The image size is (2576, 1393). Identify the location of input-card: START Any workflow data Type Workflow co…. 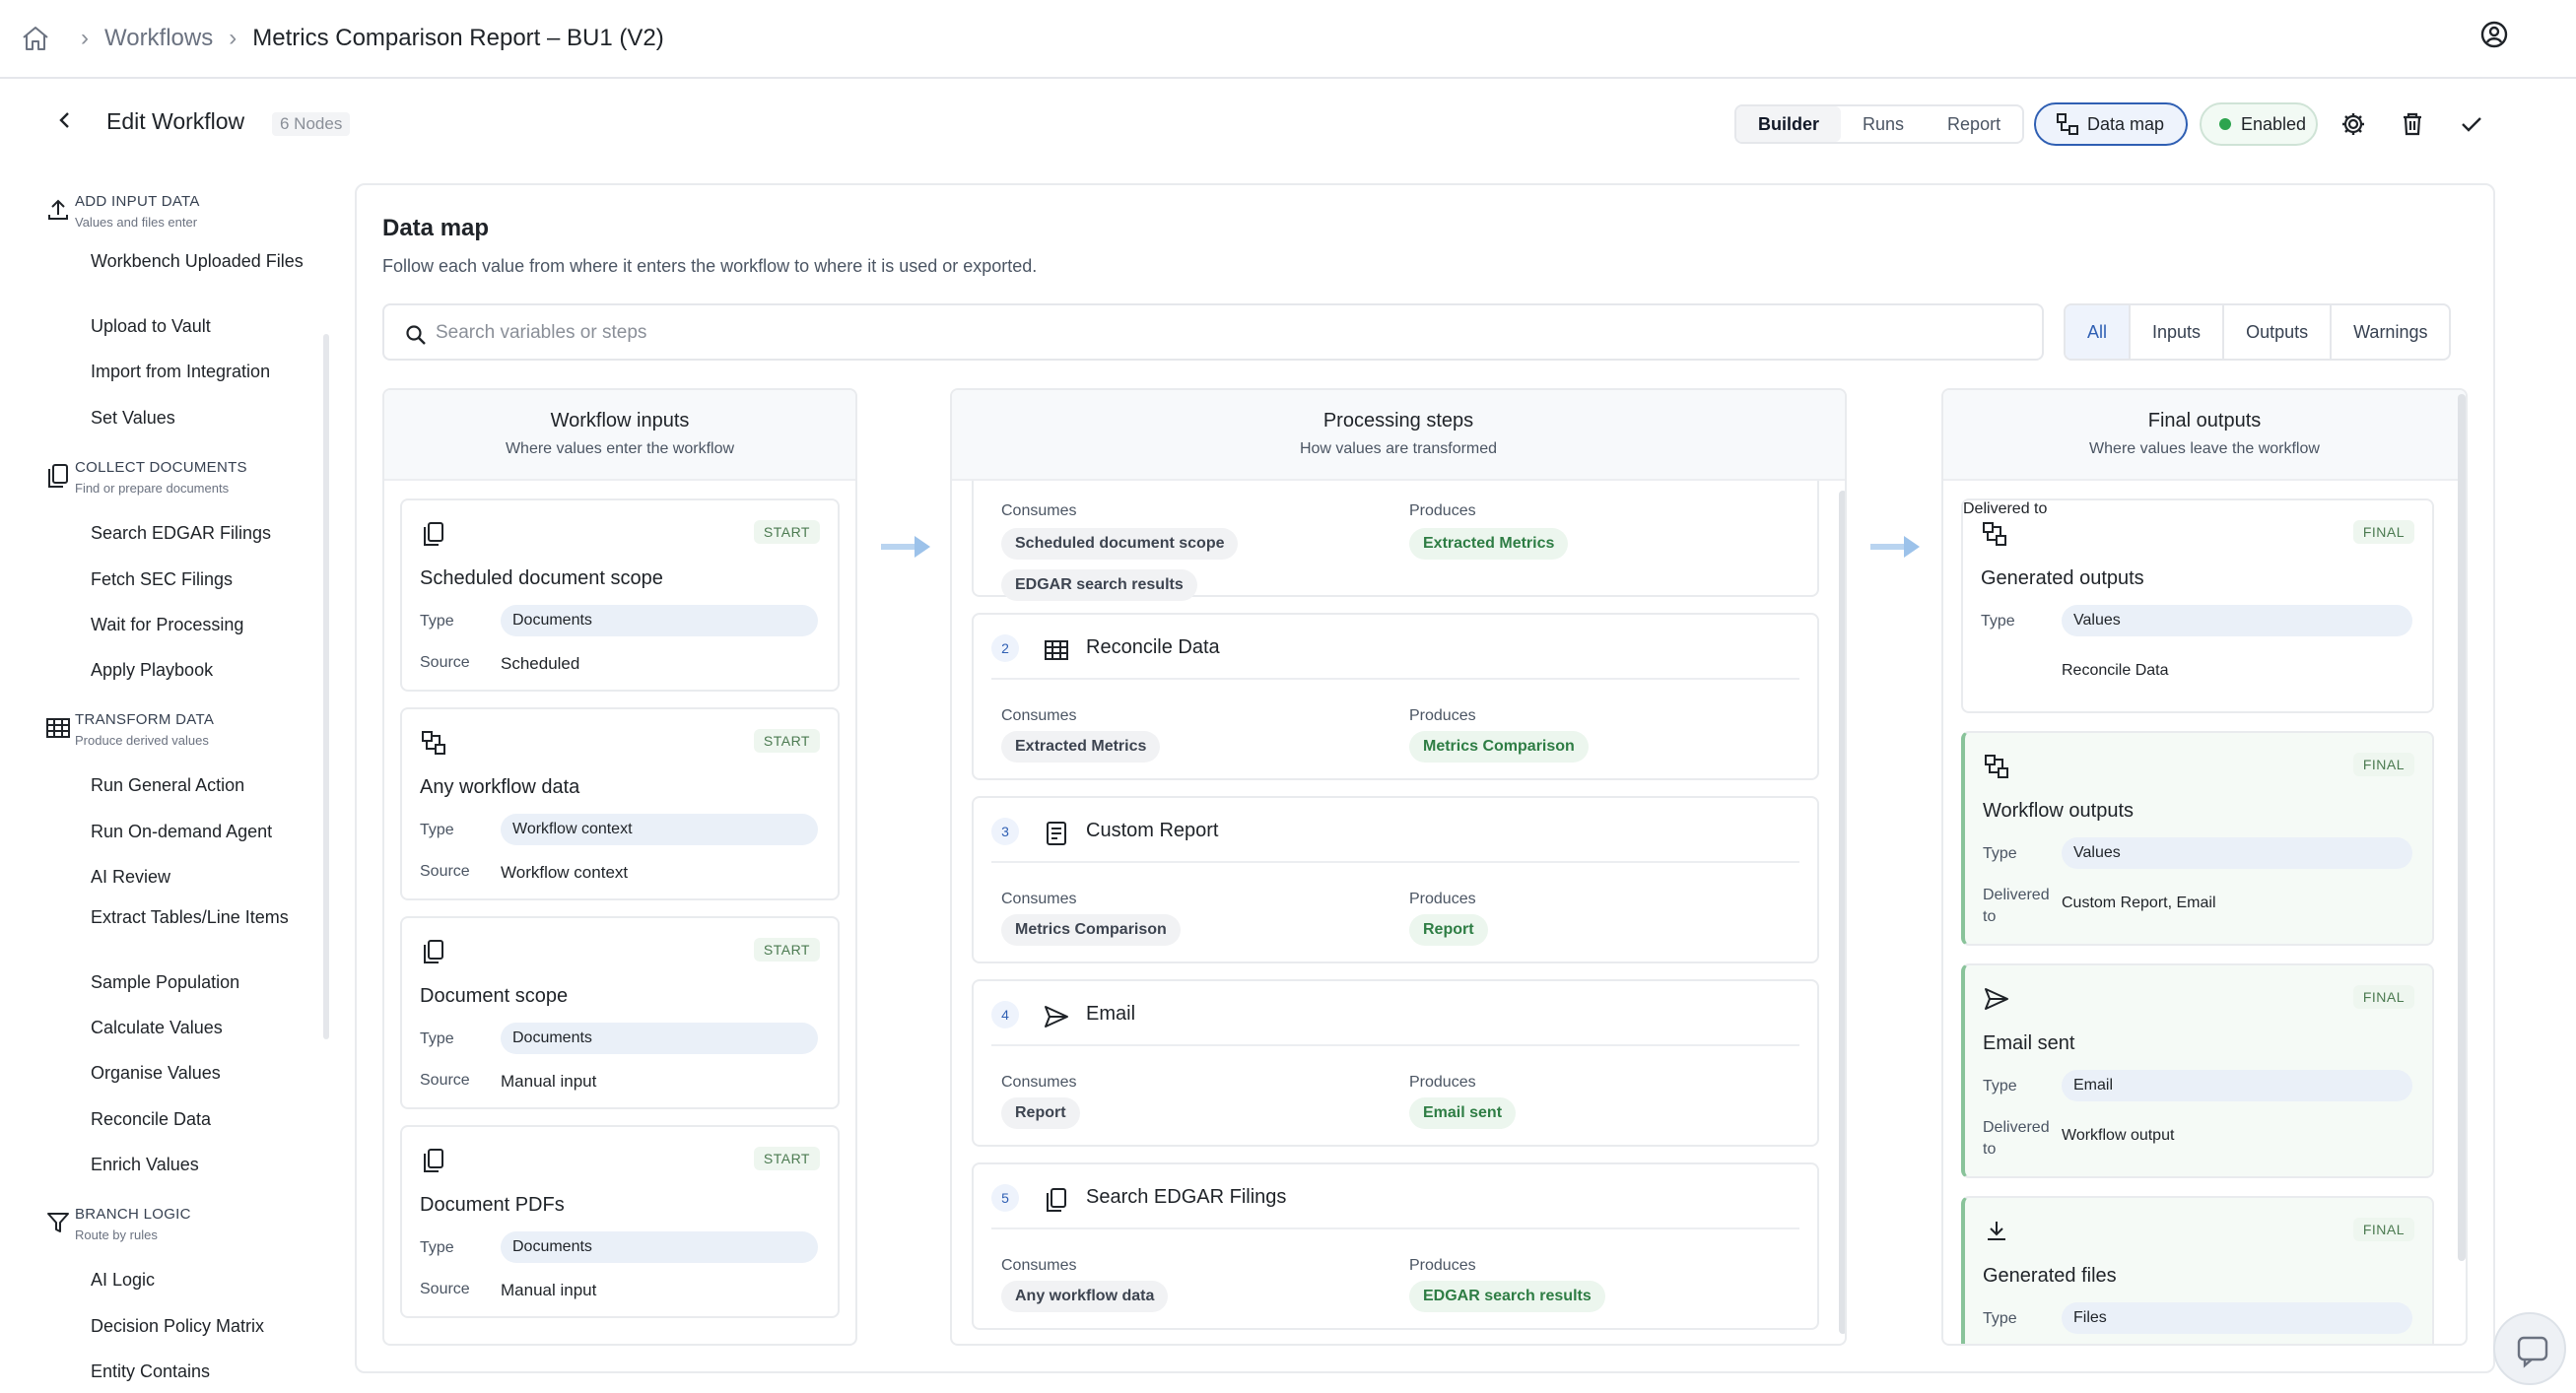
(620, 803).